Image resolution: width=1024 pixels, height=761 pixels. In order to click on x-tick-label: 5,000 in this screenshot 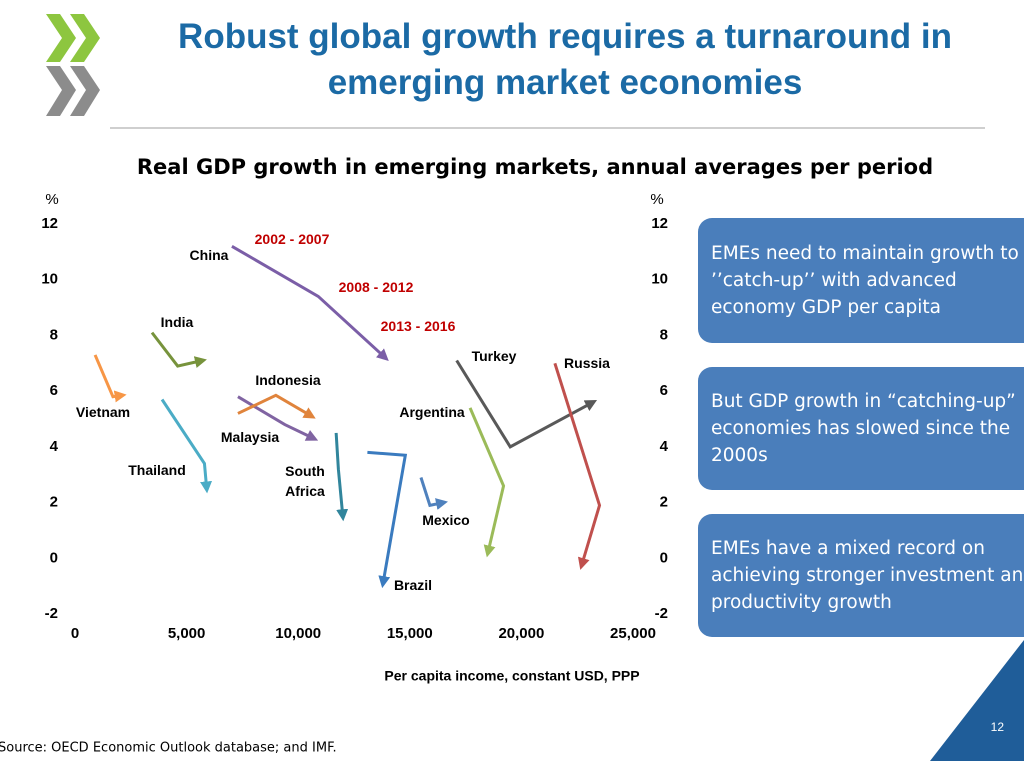, I will do `click(187, 633)`.